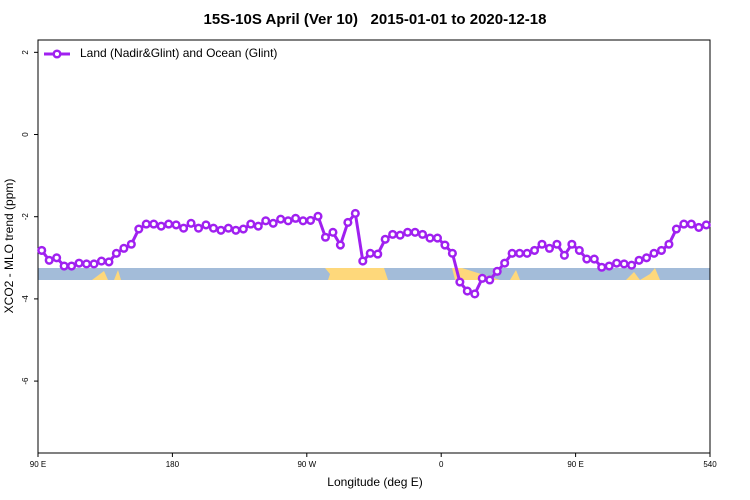  What do you see at coordinates (374, 482) in the screenshot?
I see `x-axis-label: Longitude (deg E)` at bounding box center [374, 482].